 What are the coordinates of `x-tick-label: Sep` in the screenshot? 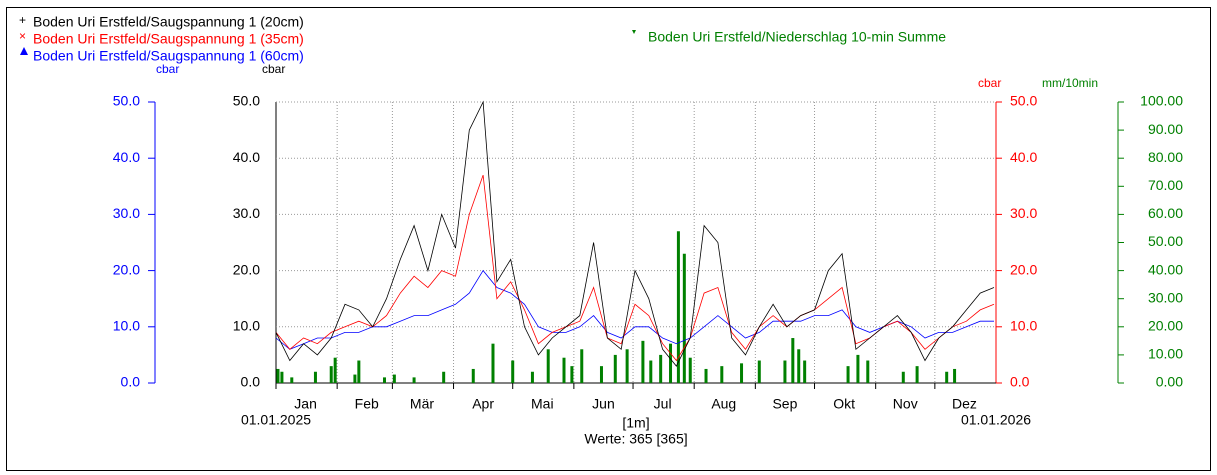 It's located at (784, 404).